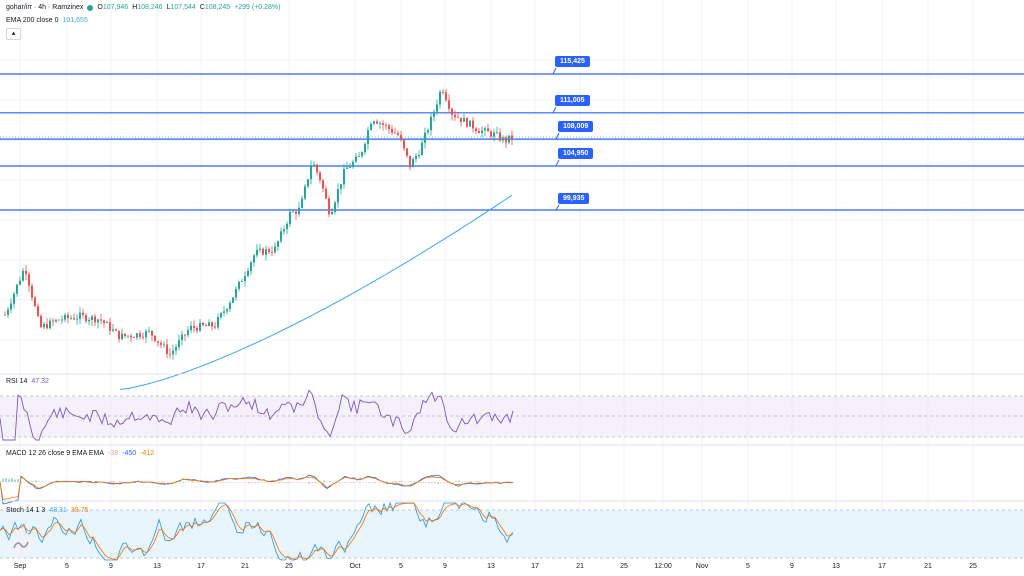 The height and width of the screenshot is (576, 1024). Describe the element at coordinates (576, 126) in the screenshot. I see `level-tag-3: 108,009` at that location.